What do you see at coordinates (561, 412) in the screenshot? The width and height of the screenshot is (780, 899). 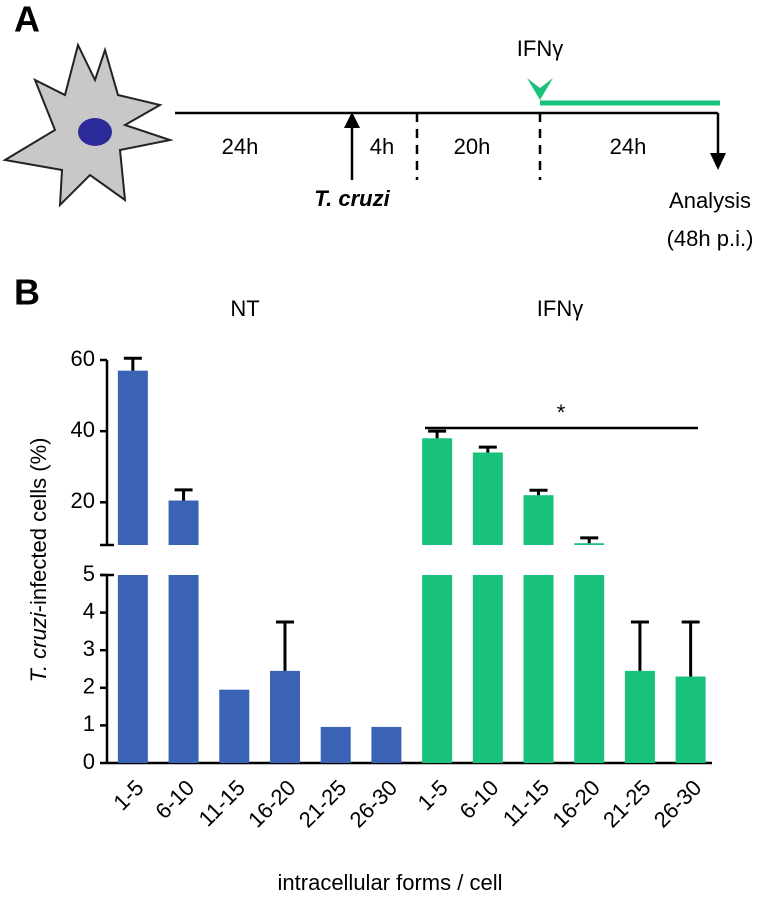 I see `significance: *` at bounding box center [561, 412].